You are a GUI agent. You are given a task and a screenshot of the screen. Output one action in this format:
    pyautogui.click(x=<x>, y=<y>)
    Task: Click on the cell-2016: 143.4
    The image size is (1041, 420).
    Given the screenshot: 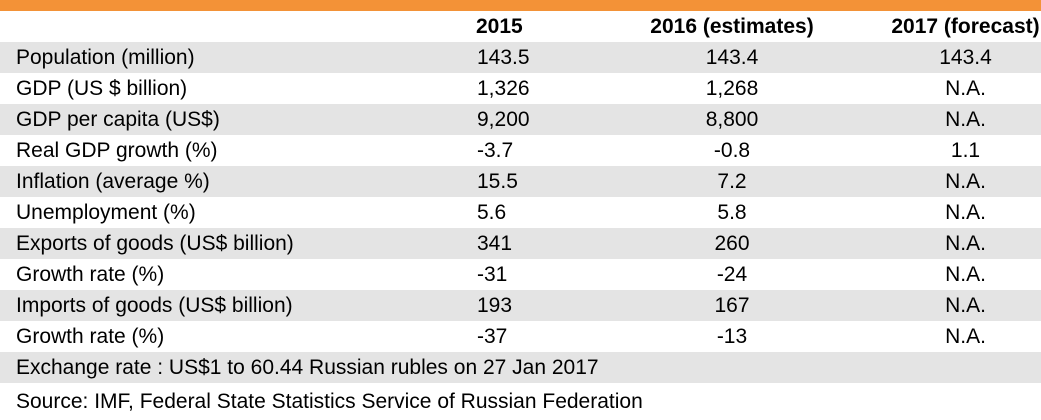 What is the action you would take?
    pyautogui.click(x=732, y=57)
    